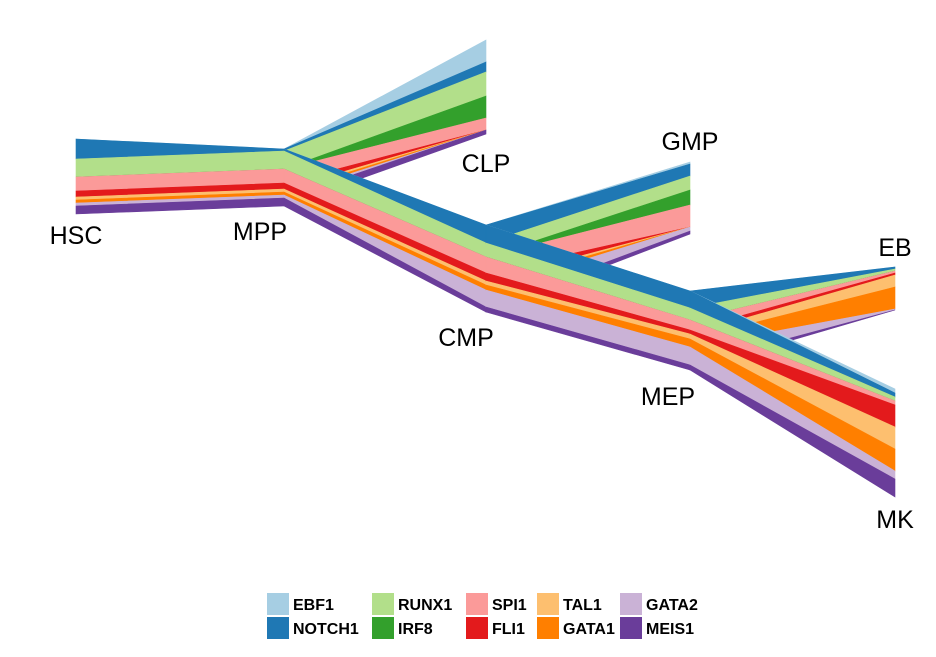 Image resolution: width=936 pixels, height=657 pixels. I want to click on node-label-mep: MEP, so click(668, 397).